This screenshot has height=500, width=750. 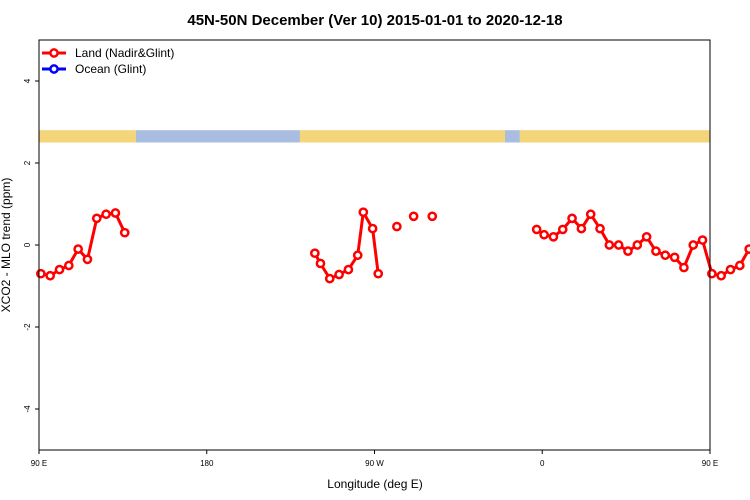 What do you see at coordinates (6, 245) in the screenshot?
I see `y-axis-label: XCO2 - MLO trend (ppm)` at bounding box center [6, 245].